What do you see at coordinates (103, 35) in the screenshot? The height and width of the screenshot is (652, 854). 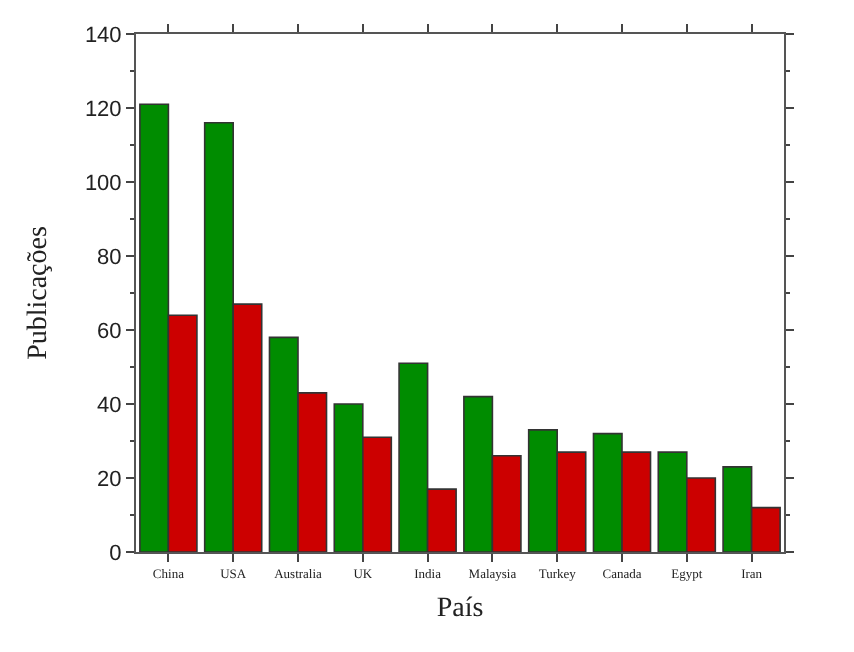 I see `y-tick-label: 140` at bounding box center [103, 35].